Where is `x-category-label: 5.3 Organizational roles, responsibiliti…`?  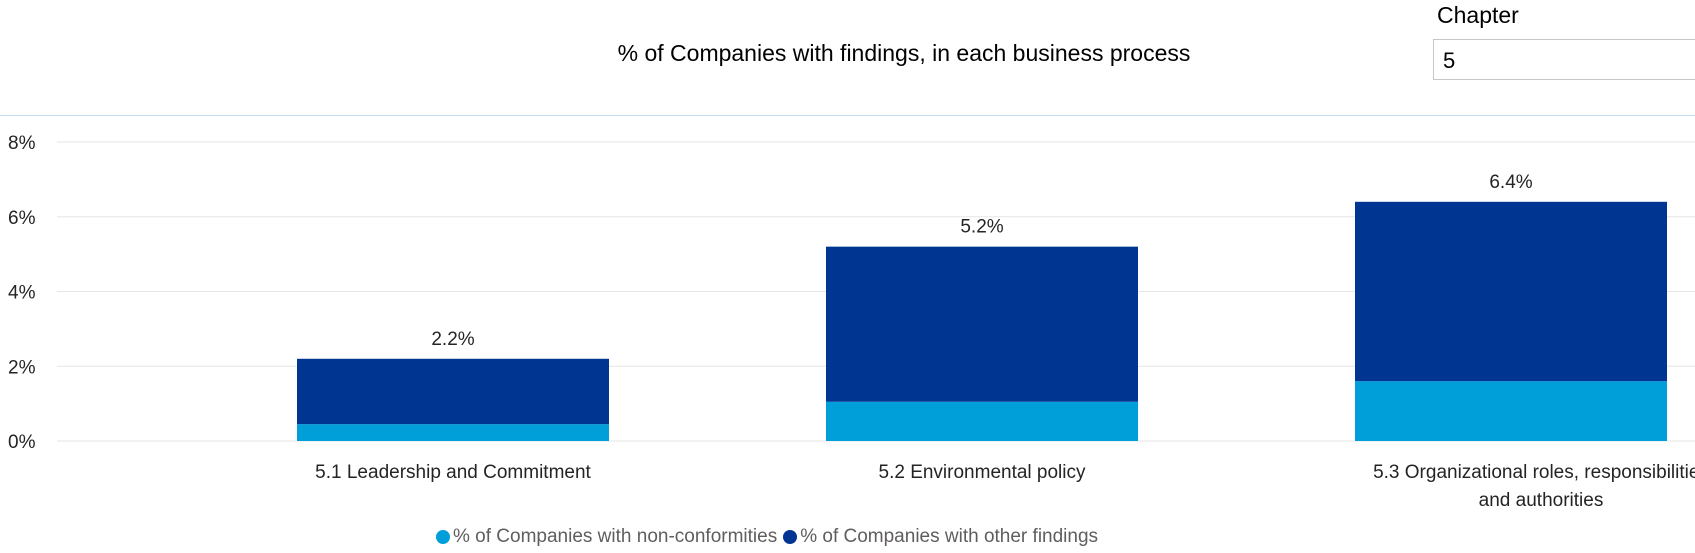 x-category-label: 5.3 Organizational roles, responsibiliti… is located at coordinates (1534, 472).